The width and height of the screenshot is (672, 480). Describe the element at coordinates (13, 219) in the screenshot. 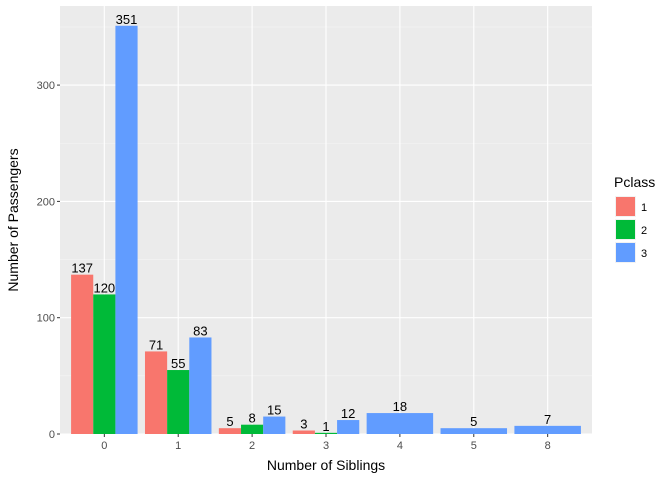

I see `y-axis-title: Number of Passengers` at that location.